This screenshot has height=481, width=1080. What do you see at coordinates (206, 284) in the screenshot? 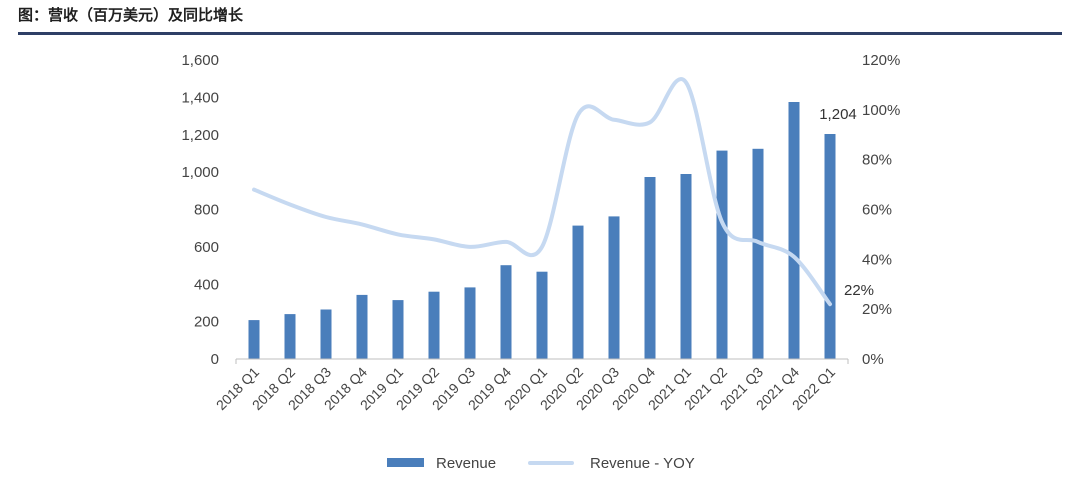
I see `y-left-tick-label: 400` at bounding box center [206, 284].